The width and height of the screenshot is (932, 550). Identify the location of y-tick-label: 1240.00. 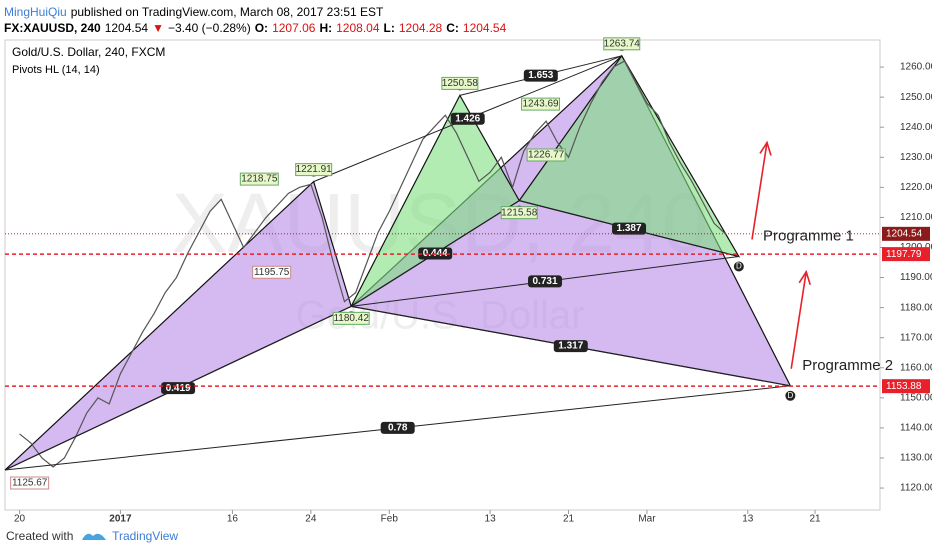
(916, 127).